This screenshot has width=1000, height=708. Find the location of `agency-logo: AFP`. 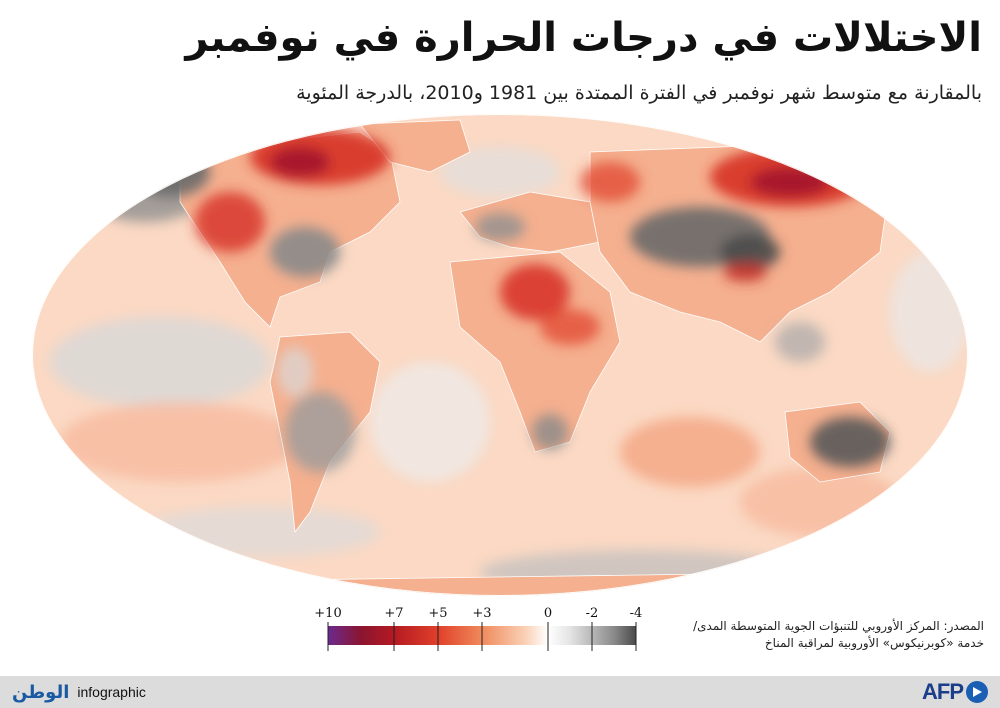

agency-logo: AFP is located at coordinates (955, 692).